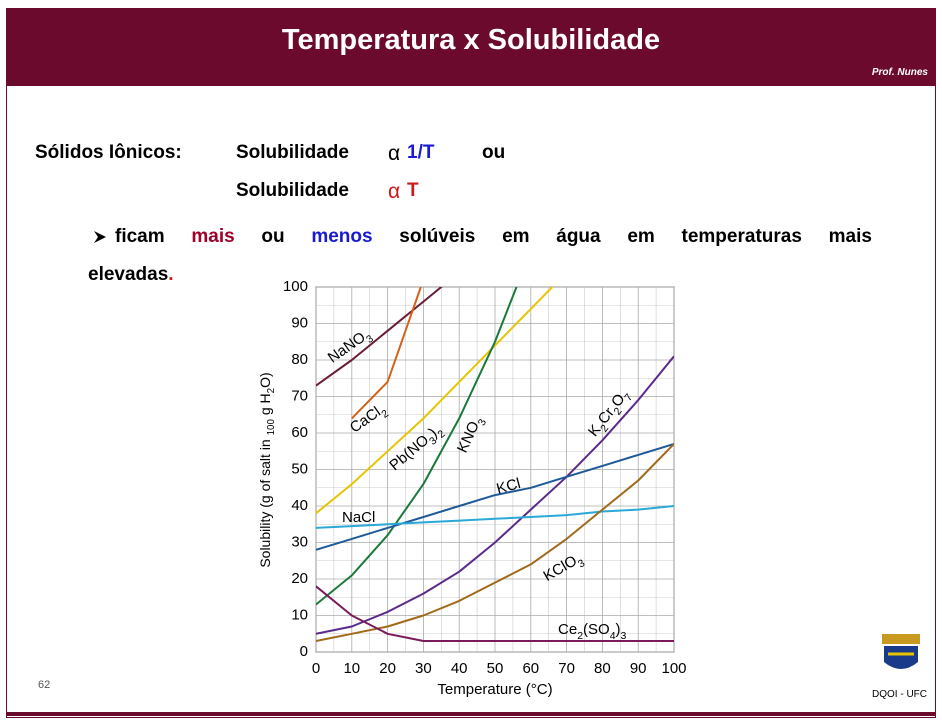 The height and width of the screenshot is (728, 942). I want to click on rule-relation: T, so click(413, 190).